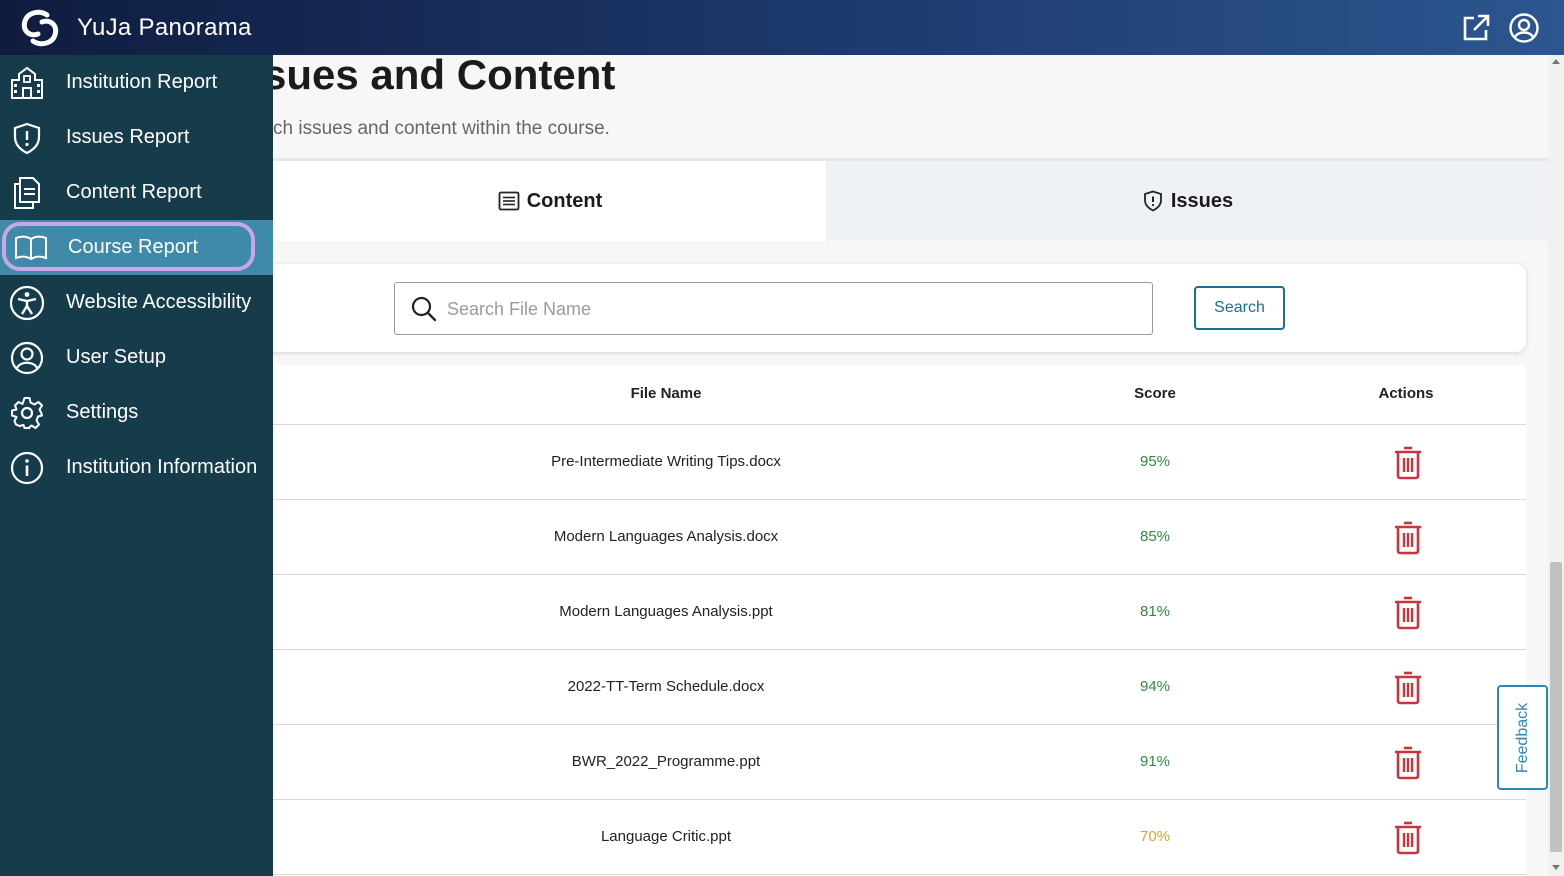 This screenshot has height=876, width=1564. What do you see at coordinates (1155, 686) in the screenshot?
I see `score-cell: 94%` at bounding box center [1155, 686].